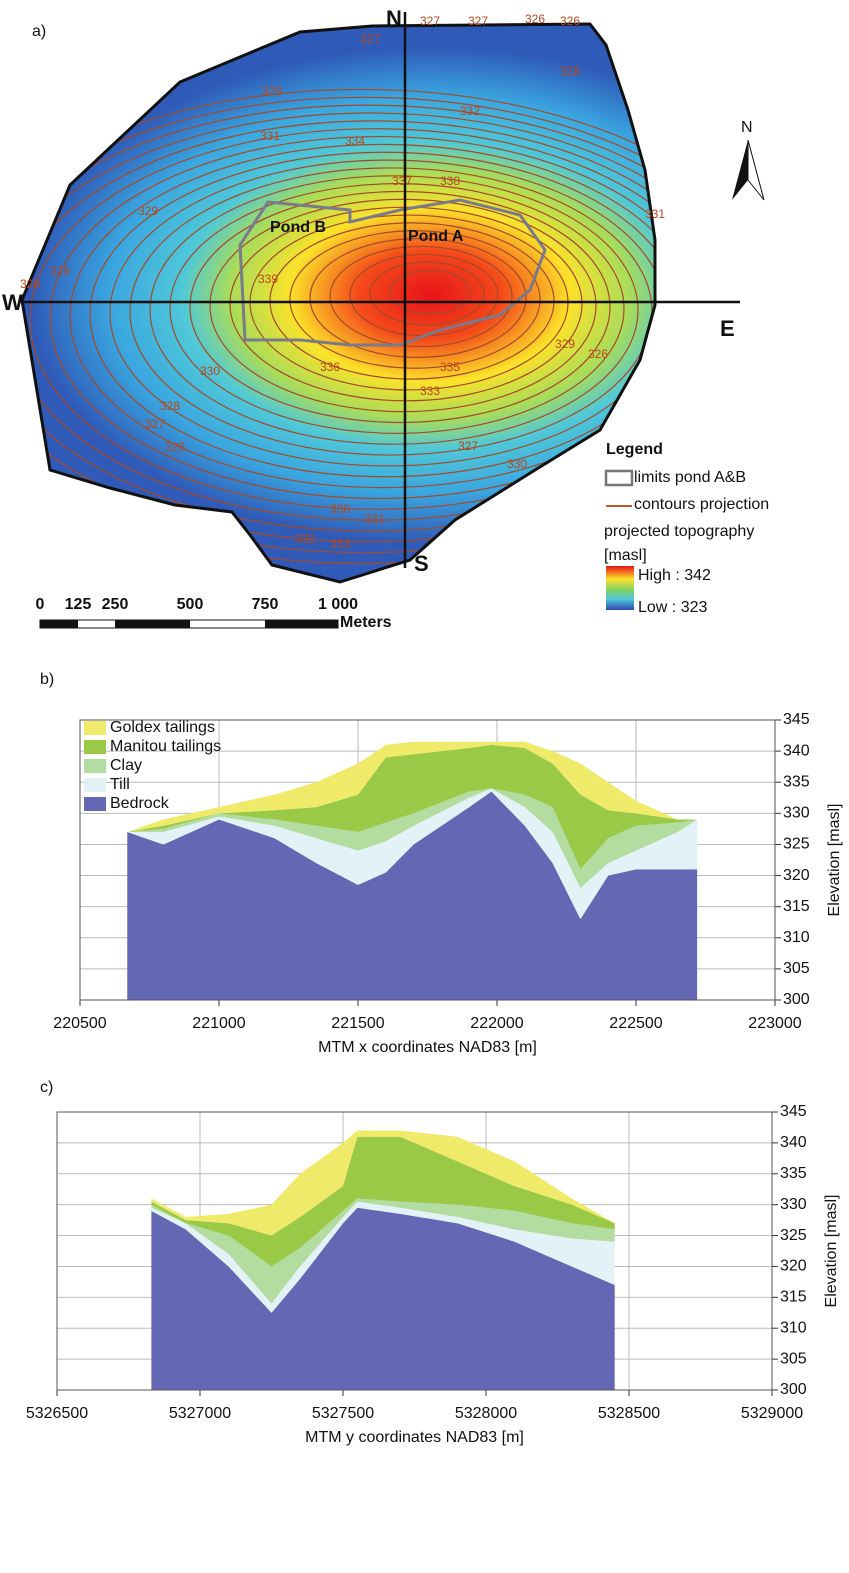 The height and width of the screenshot is (1573, 849). Describe the element at coordinates (78, 604) in the screenshot. I see `scale-label: 125` at that location.